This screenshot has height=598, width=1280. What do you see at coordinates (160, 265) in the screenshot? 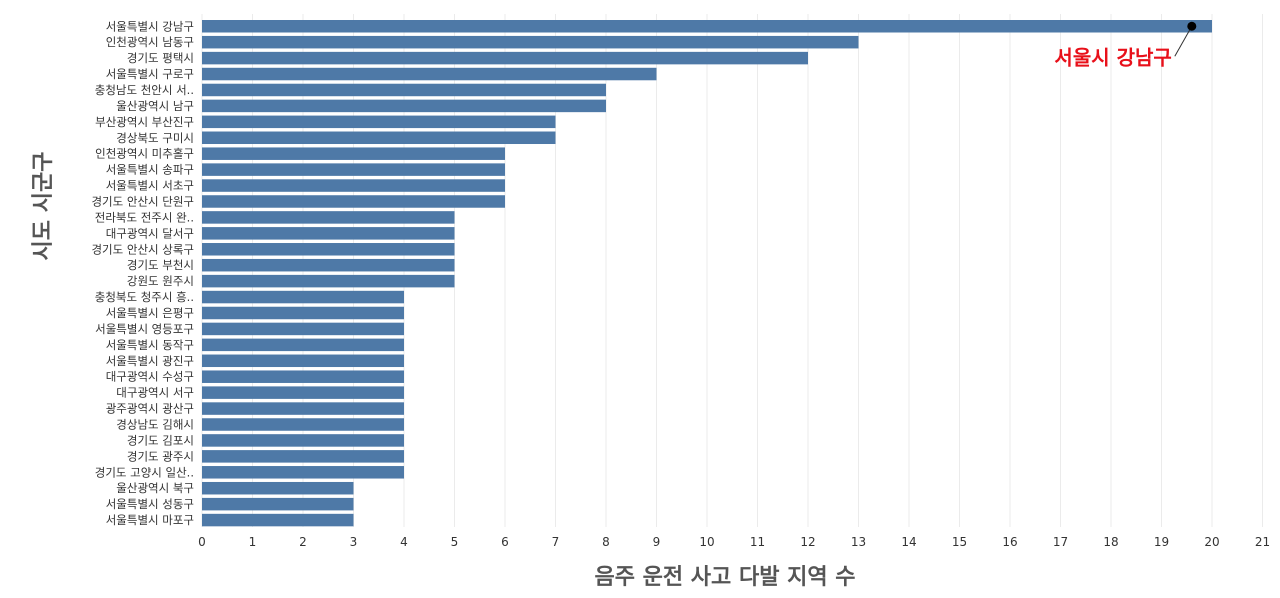
I see `category-label: 경기도 부천시` at bounding box center [160, 265].